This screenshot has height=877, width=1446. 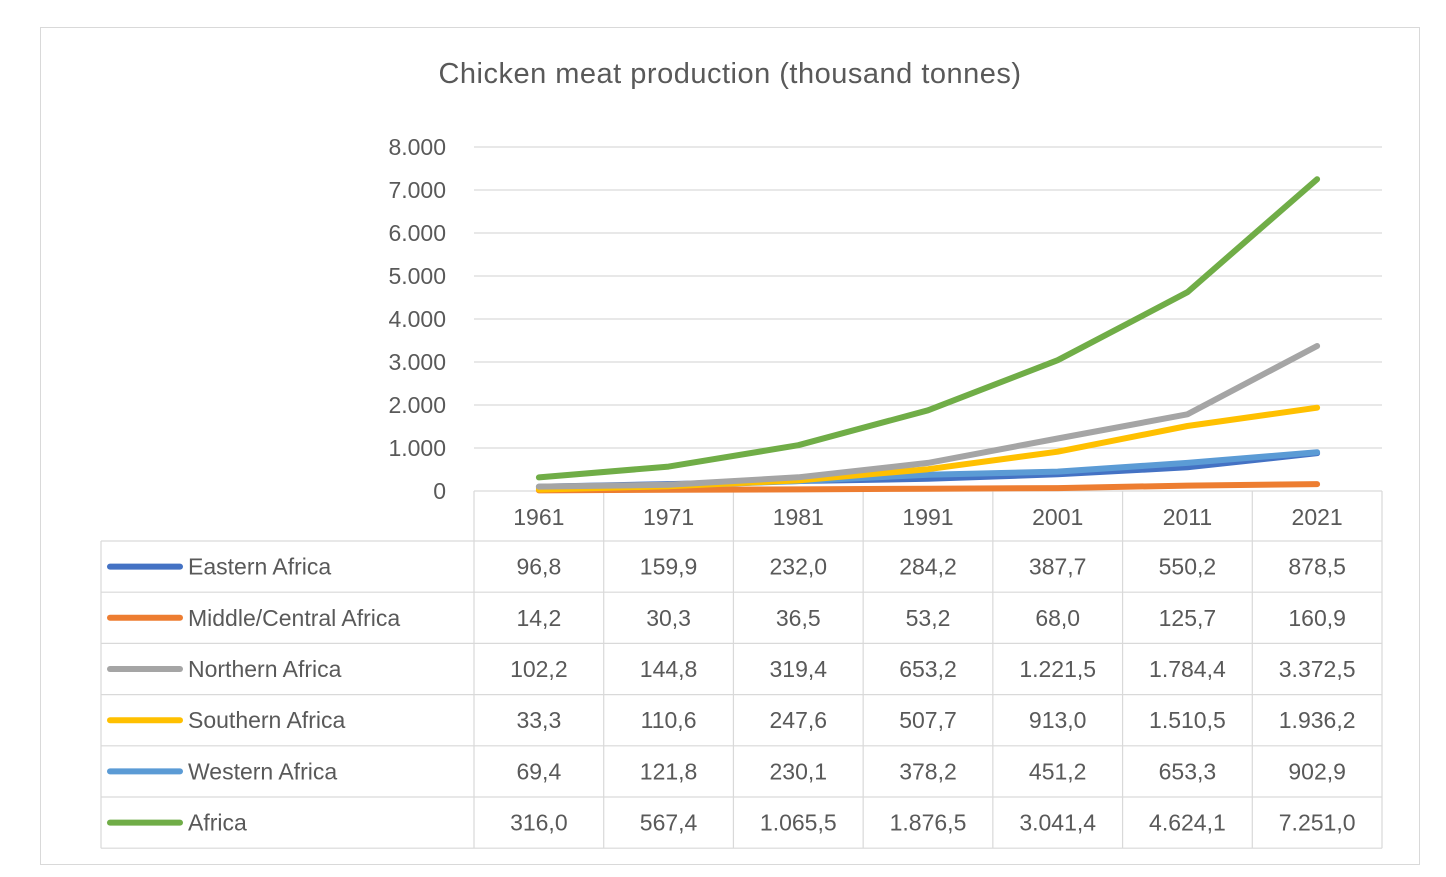 I want to click on series-name: Middle/Central Africa, so click(x=294, y=618).